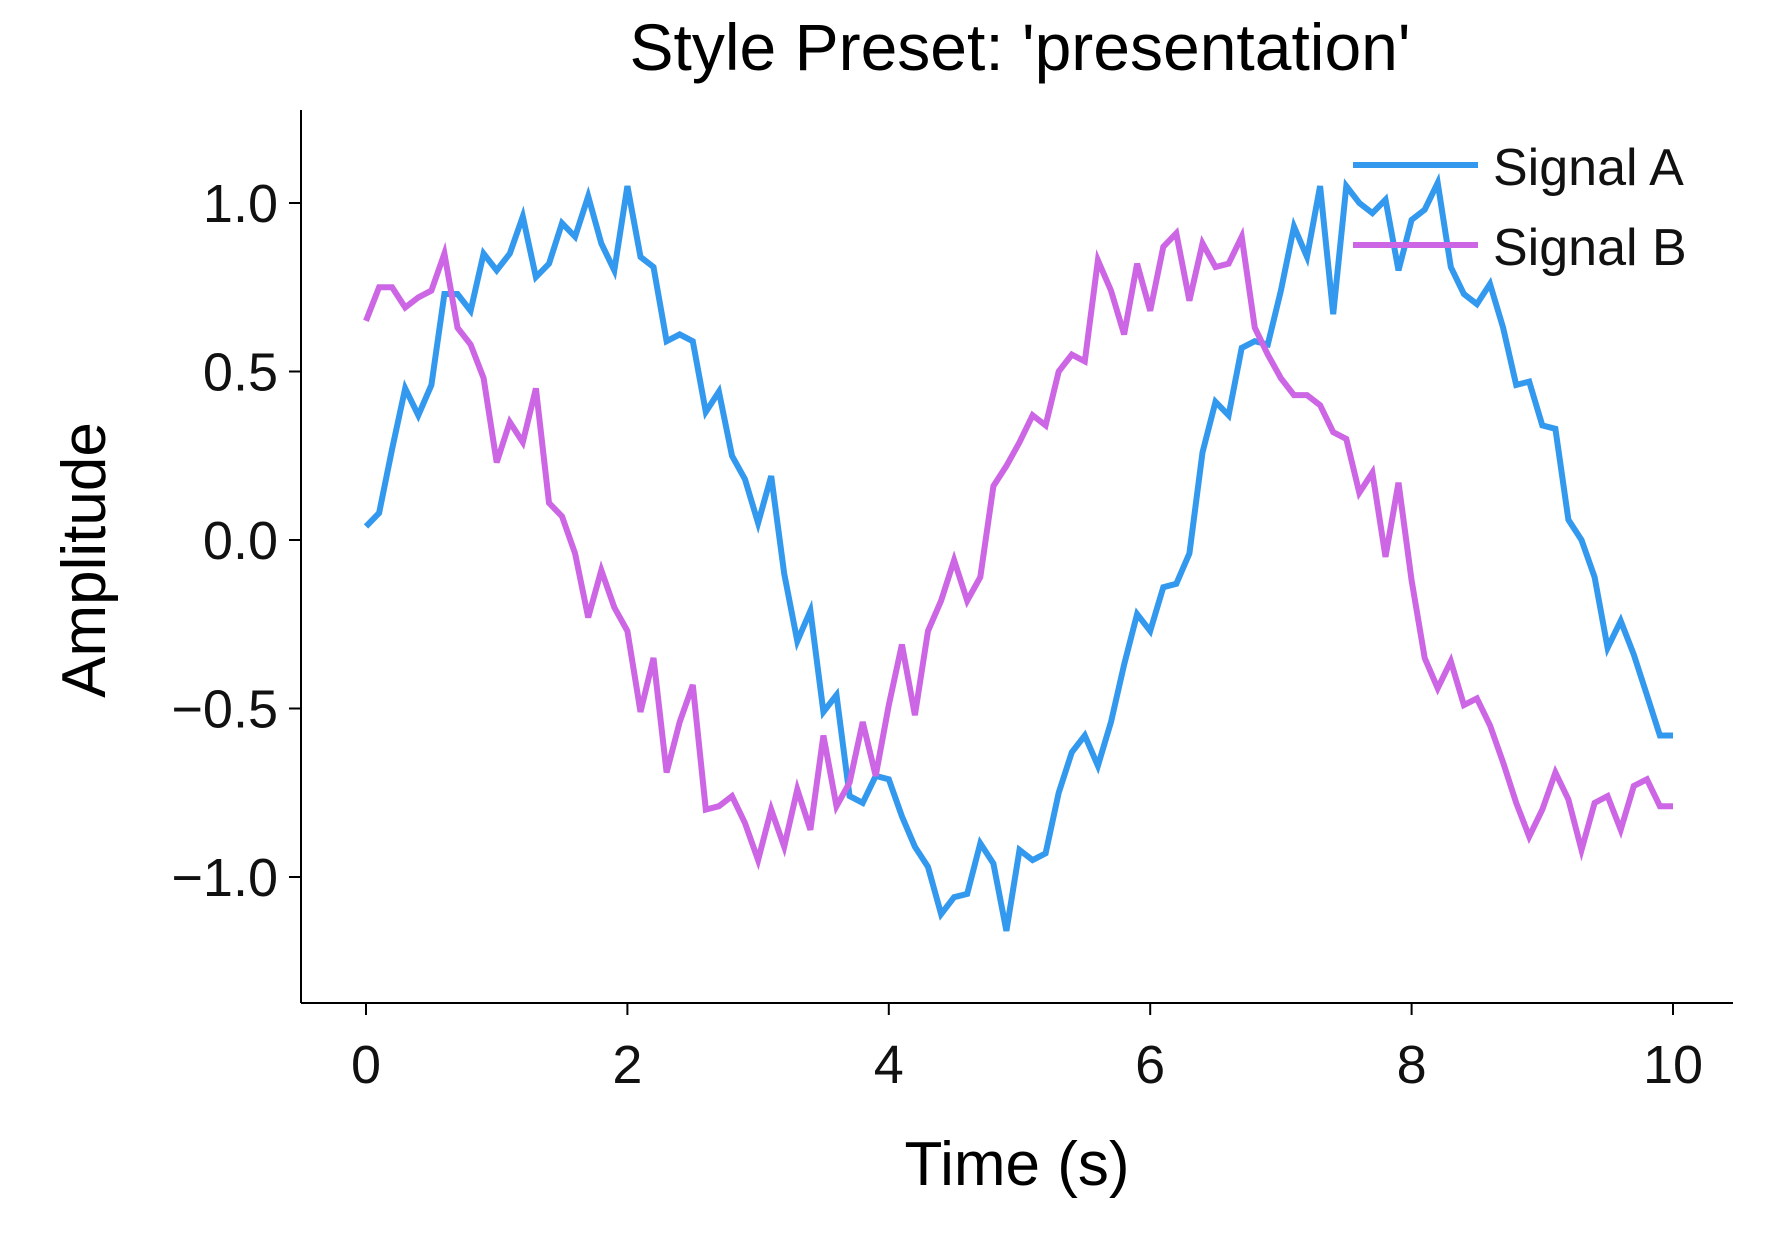 This screenshot has width=1771, height=1240. Describe the element at coordinates (224, 710) in the screenshot. I see `y-tick-label: −0.5` at that location.